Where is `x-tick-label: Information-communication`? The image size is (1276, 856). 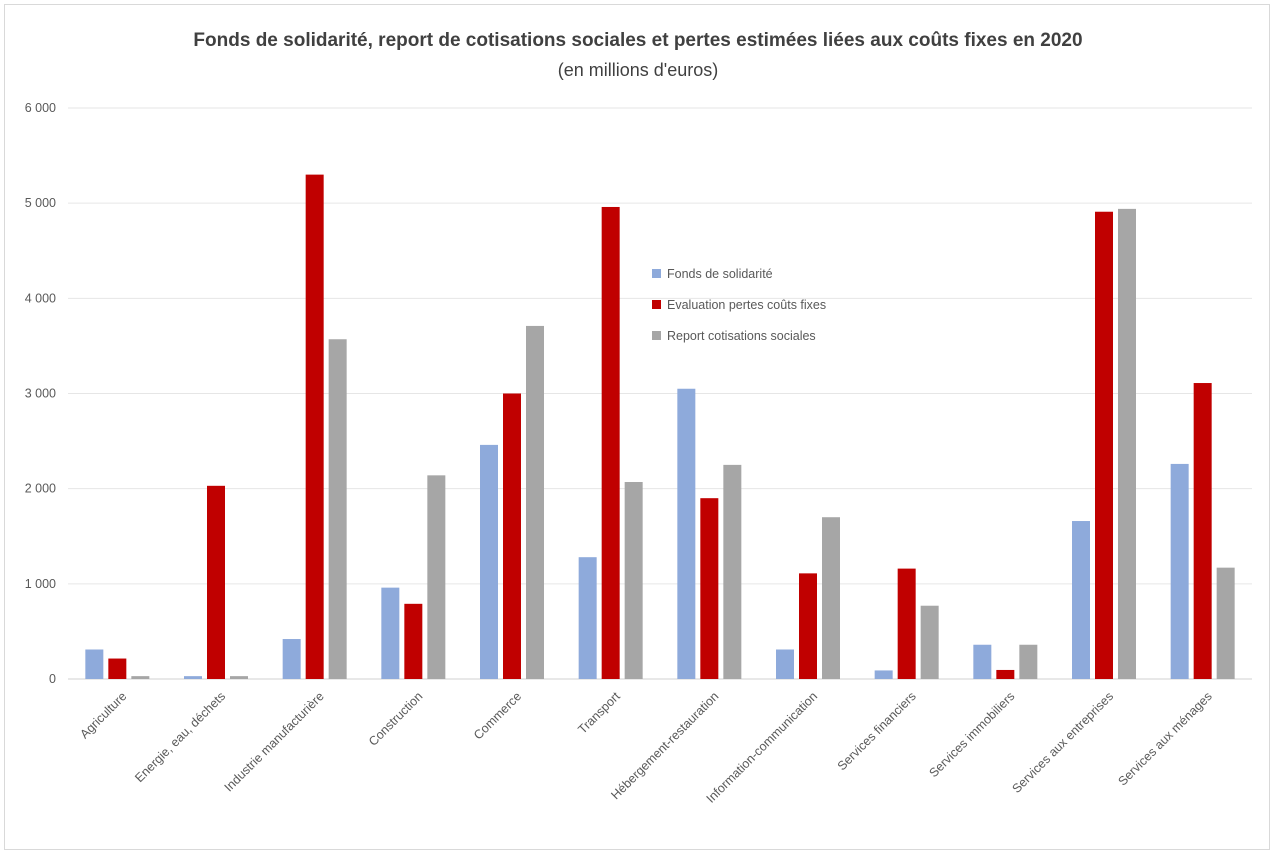
x-tick-label: Information-communication is located at coordinates (762, 747).